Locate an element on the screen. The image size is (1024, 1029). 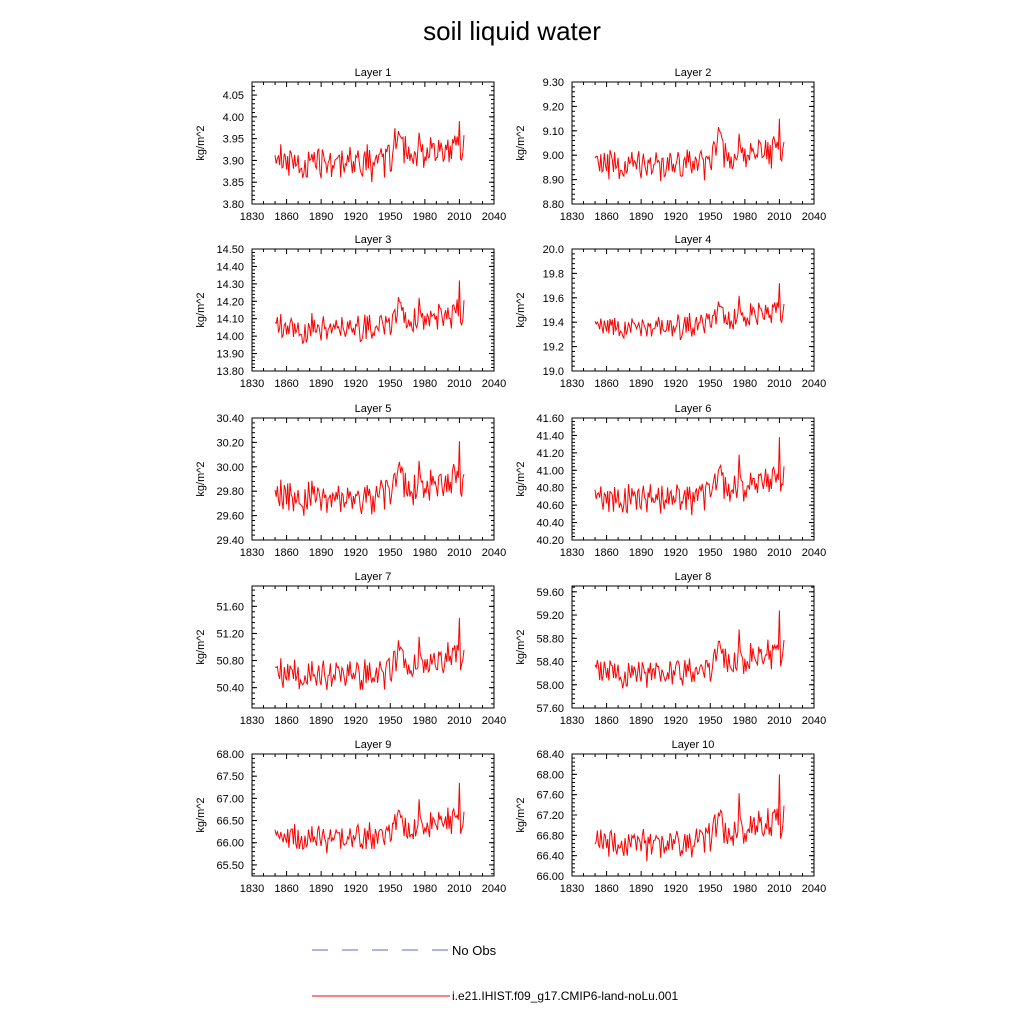
panel-title: Layer 10 is located at coordinates (693, 745).